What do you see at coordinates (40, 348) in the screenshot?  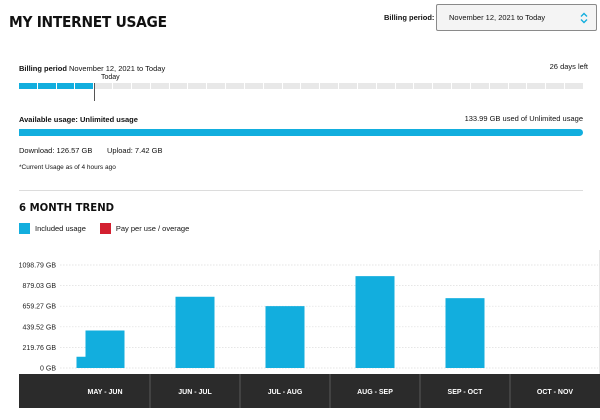 I see `y-tick-label: 219.76 GB` at bounding box center [40, 348].